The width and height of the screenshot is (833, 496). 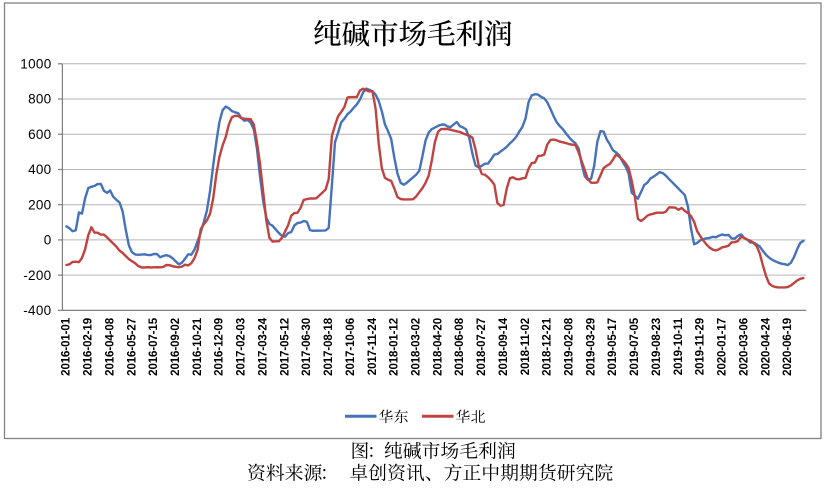 What do you see at coordinates (37, 310) in the screenshot?
I see `svg-text: -400` at bounding box center [37, 310].